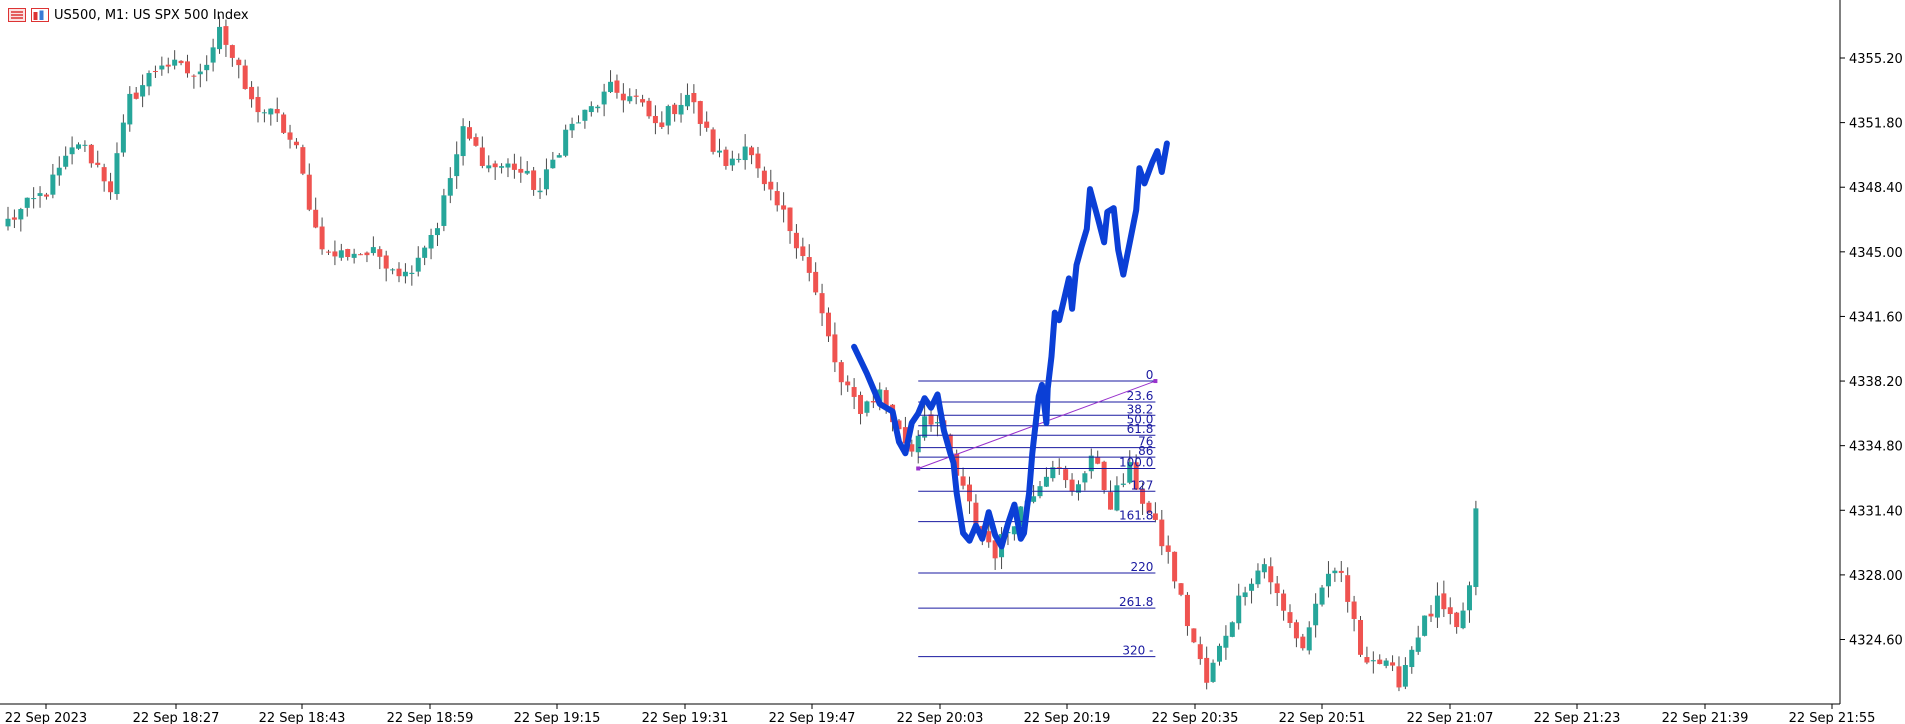 The image size is (1905, 724). Describe the element at coordinates (1145, 442) in the screenshot. I see `fib-level-label: 76` at that location.